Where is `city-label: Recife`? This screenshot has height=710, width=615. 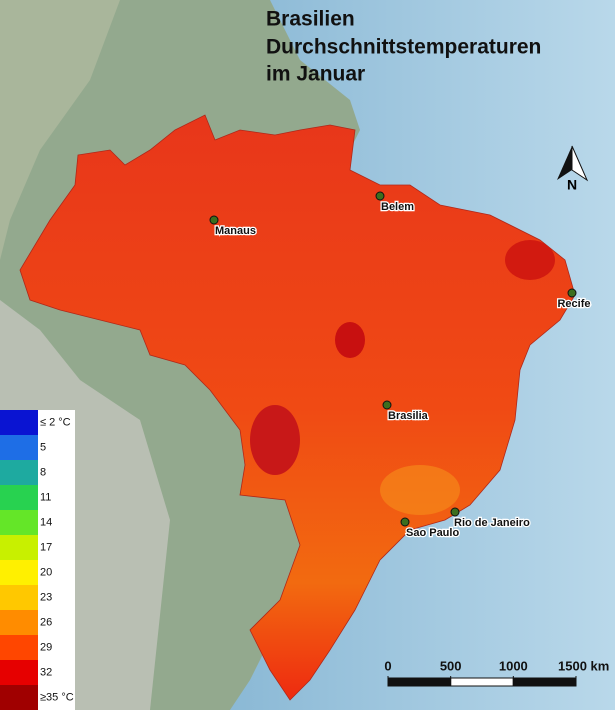
city-label: Recife is located at coordinates (573, 304).